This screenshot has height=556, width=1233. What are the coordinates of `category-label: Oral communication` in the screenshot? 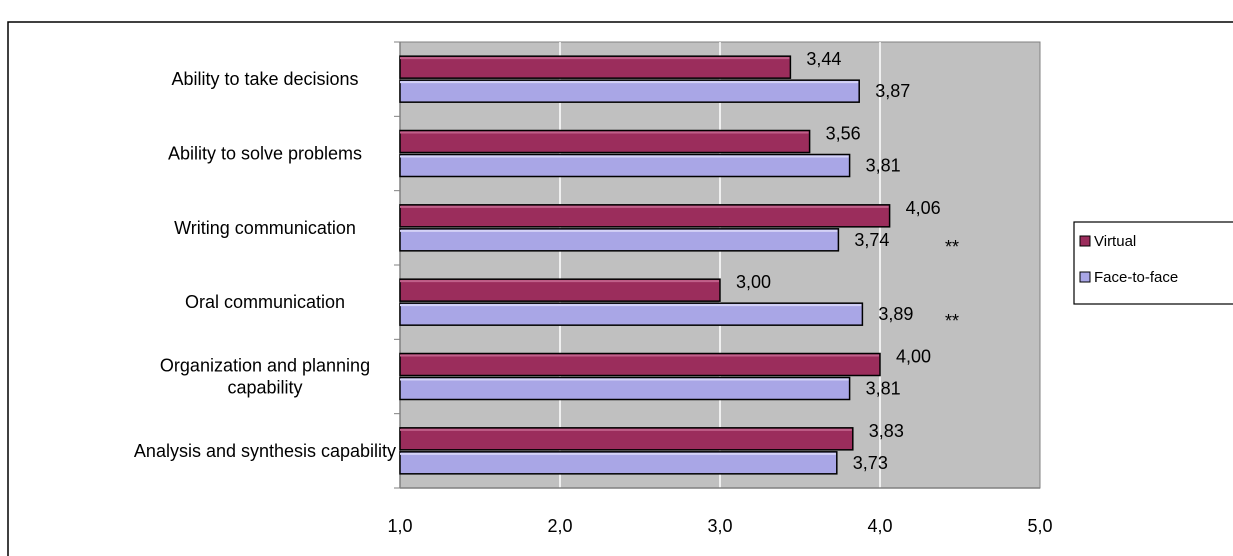 It's located at (265, 302).